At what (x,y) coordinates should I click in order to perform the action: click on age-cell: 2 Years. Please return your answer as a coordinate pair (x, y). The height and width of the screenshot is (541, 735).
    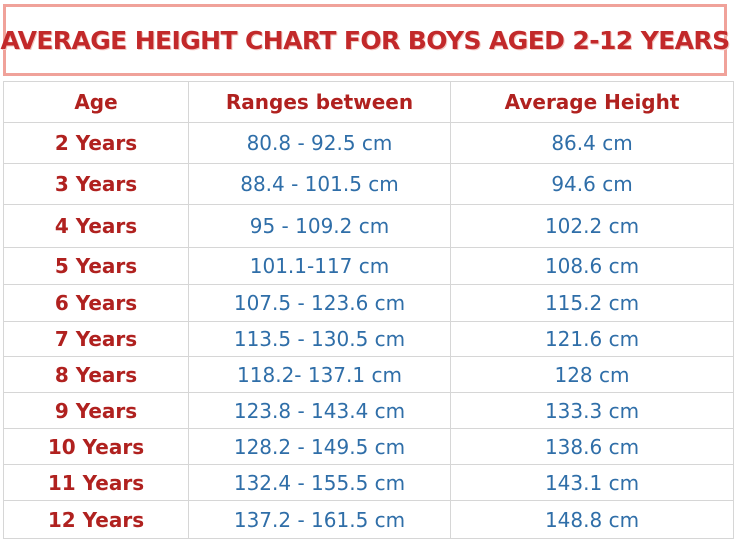
    Looking at the image, I should click on (96, 143).